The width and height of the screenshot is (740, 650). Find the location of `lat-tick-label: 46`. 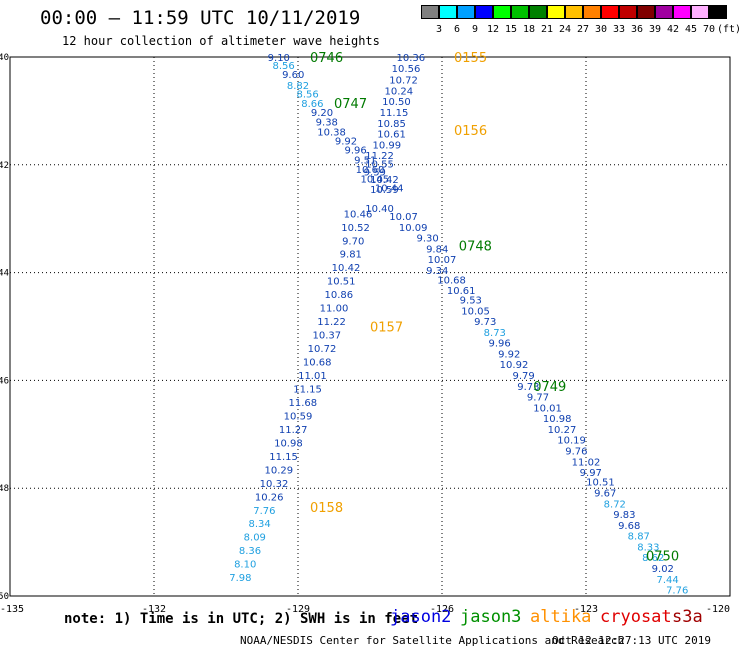

lat-tick-label: 46 is located at coordinates (4, 381).